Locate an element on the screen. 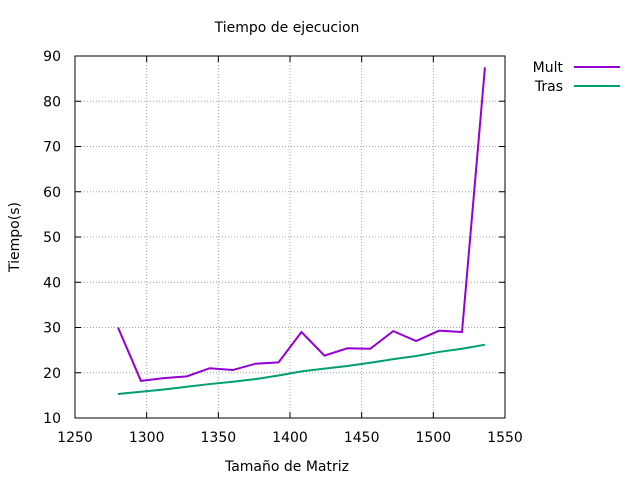 This screenshot has height=485, width=640. legend: Mult Tras is located at coordinates (576, 77).